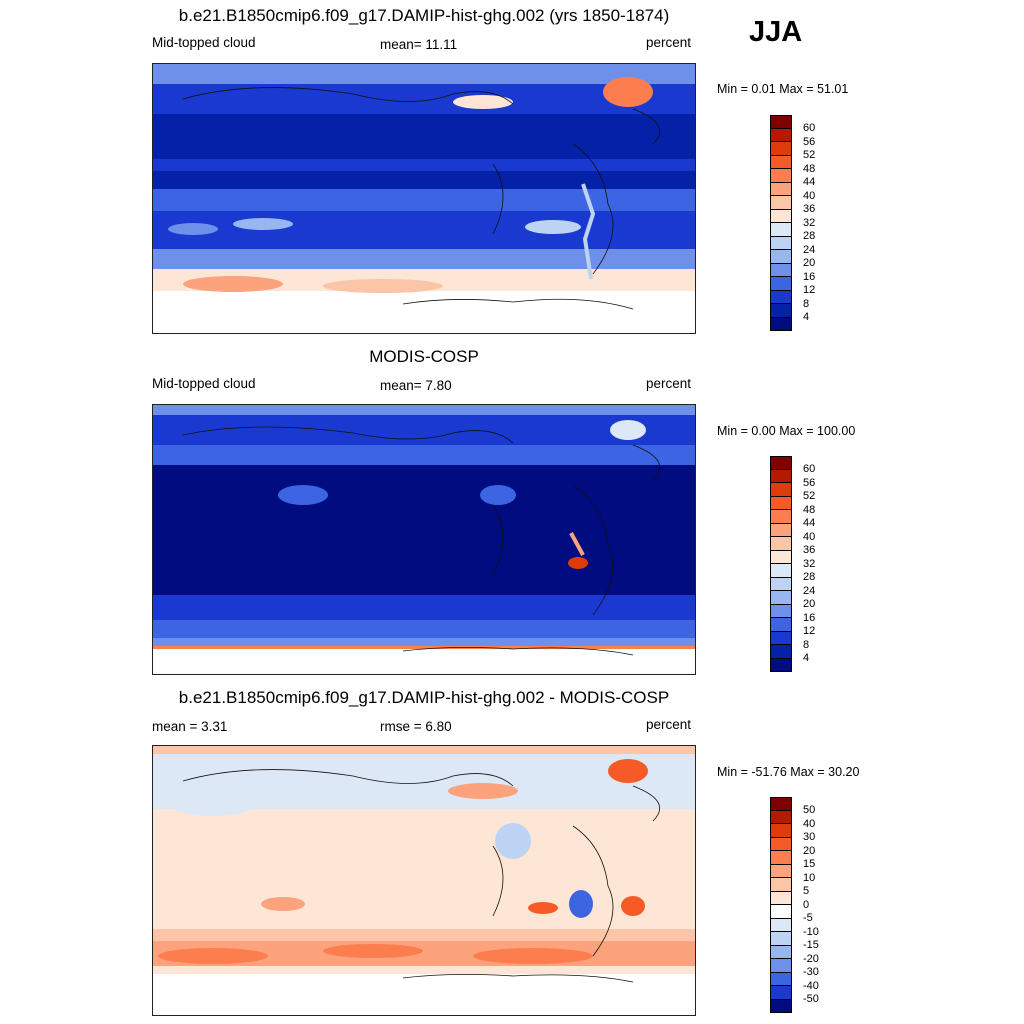 The height and width of the screenshot is (1024, 1024). What do you see at coordinates (788, 772) in the screenshot?
I see `panel3-minmax: Min = -51.76 Max = 30.20` at bounding box center [788, 772].